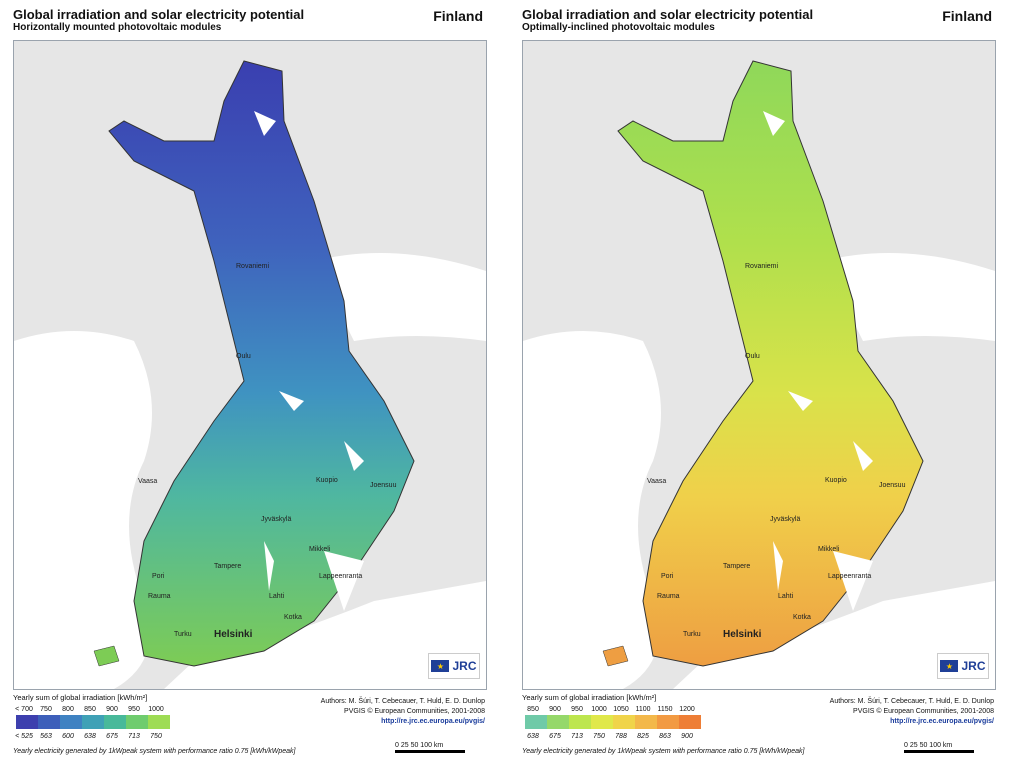 The image size is (1024, 777). What do you see at coordinates (643, 736) in the screenshot?
I see `legend-tick: 825` at bounding box center [643, 736].